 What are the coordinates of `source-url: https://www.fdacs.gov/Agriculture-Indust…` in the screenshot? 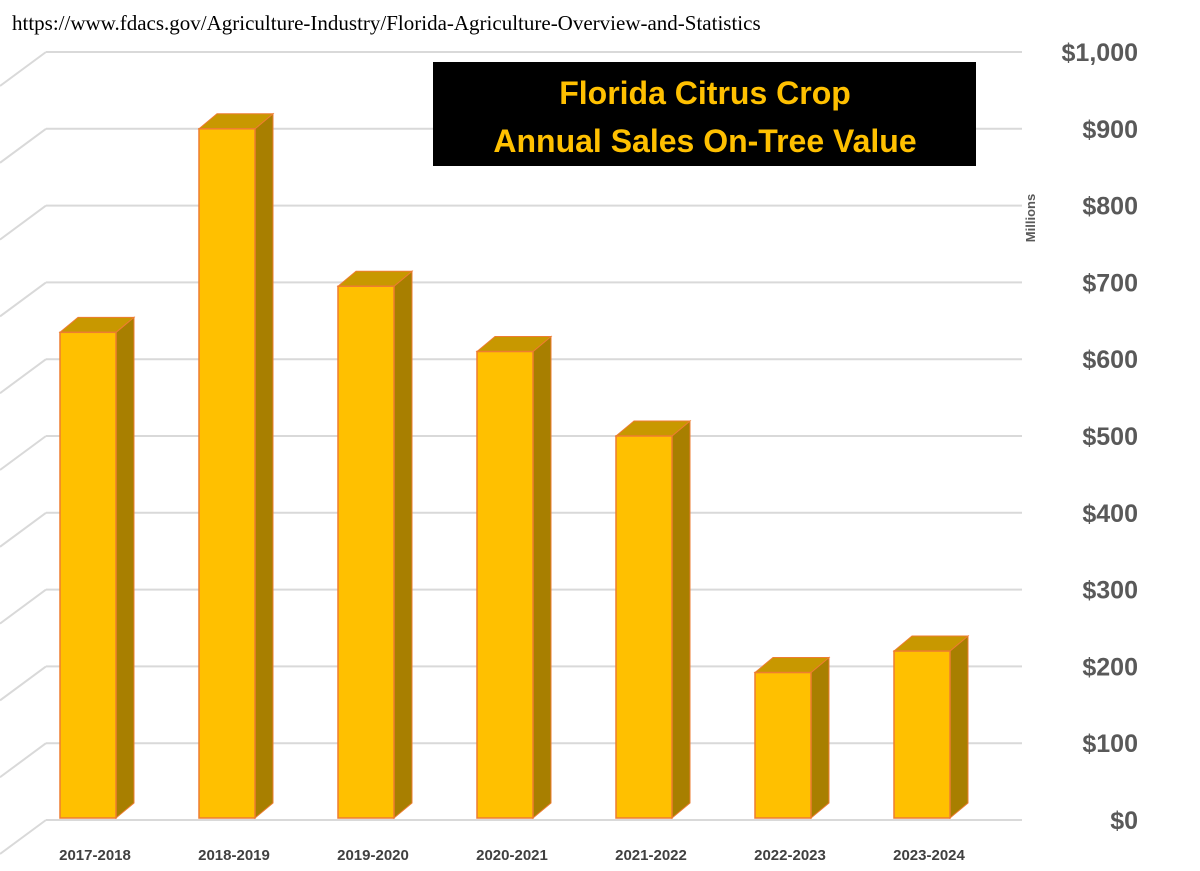 It's located at (386, 23).